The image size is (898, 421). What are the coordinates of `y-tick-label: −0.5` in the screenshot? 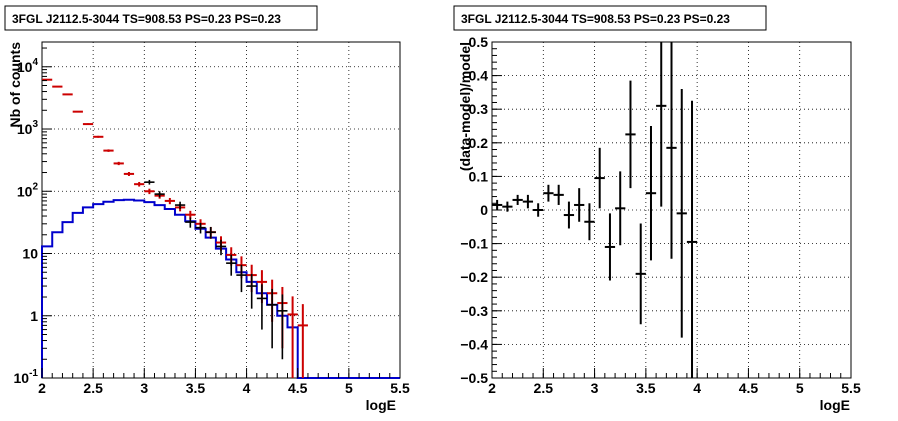 It's located at (474, 378).